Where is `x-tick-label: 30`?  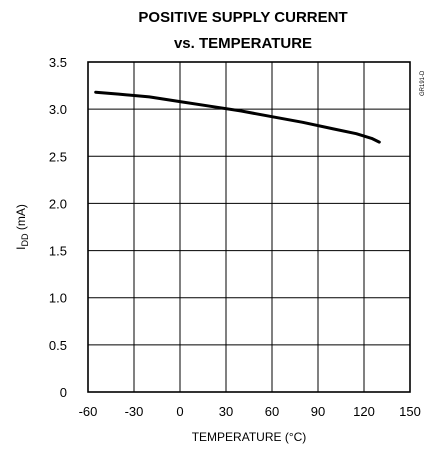
x-tick-label: 30 is located at coordinates (226, 411).